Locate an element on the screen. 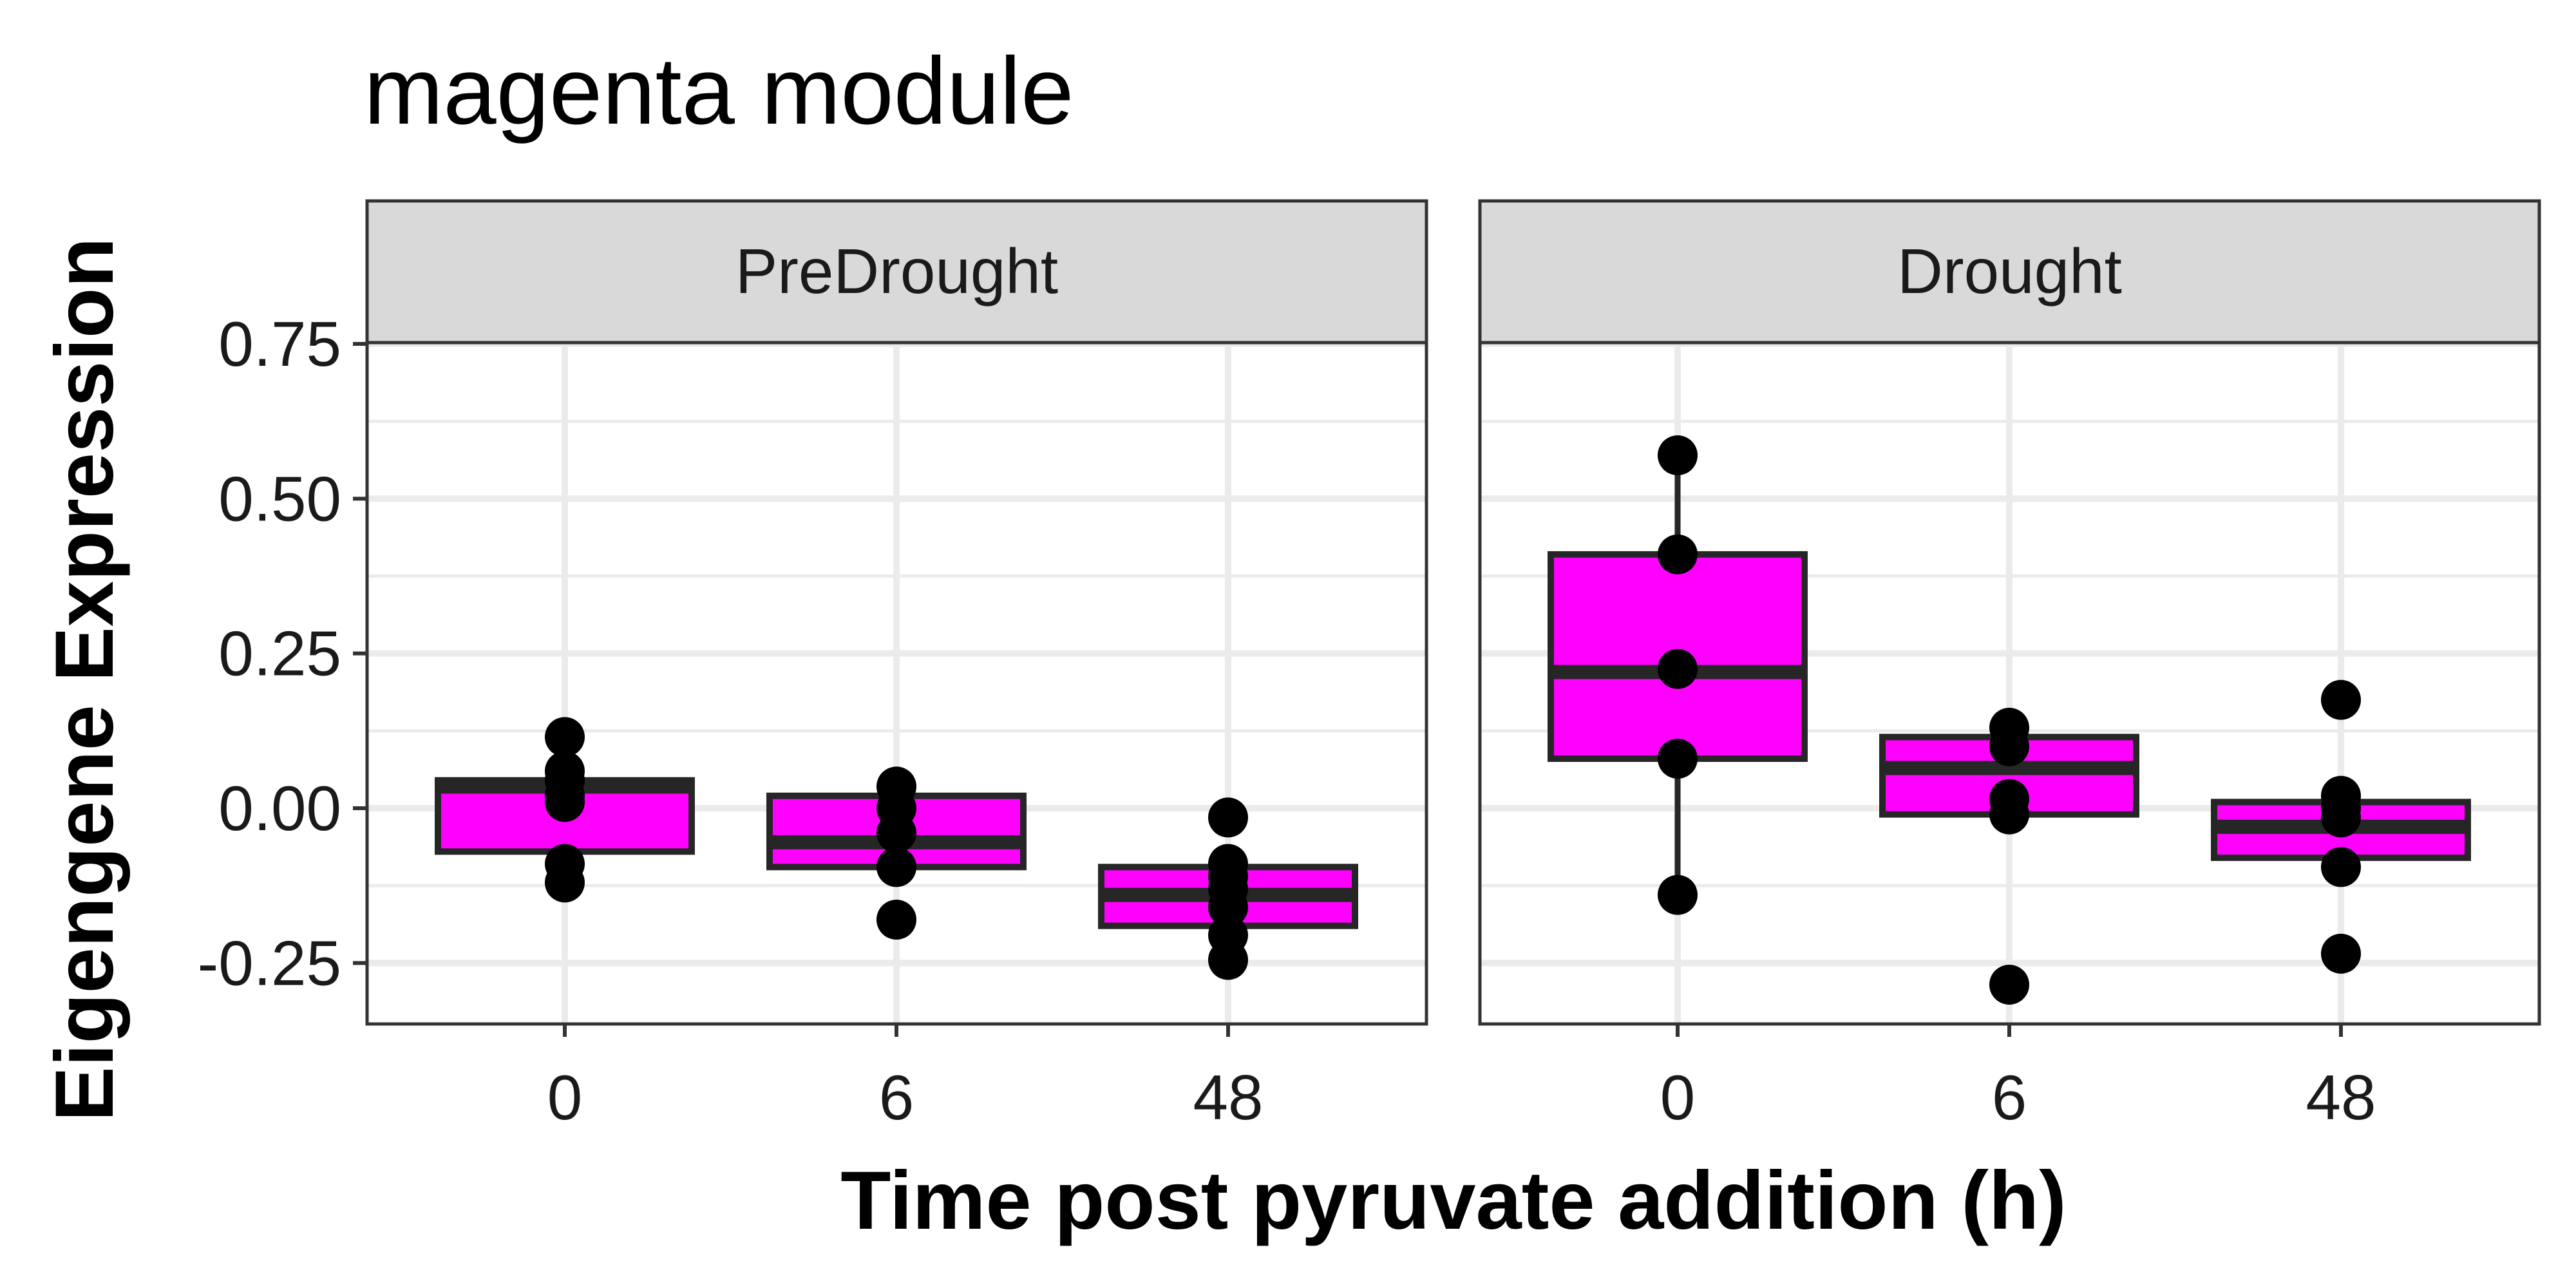 This screenshot has height=1288, width=2576. y-axis: -0.25 0.00 0.25 0.50 0.75 is located at coordinates (282, 653).